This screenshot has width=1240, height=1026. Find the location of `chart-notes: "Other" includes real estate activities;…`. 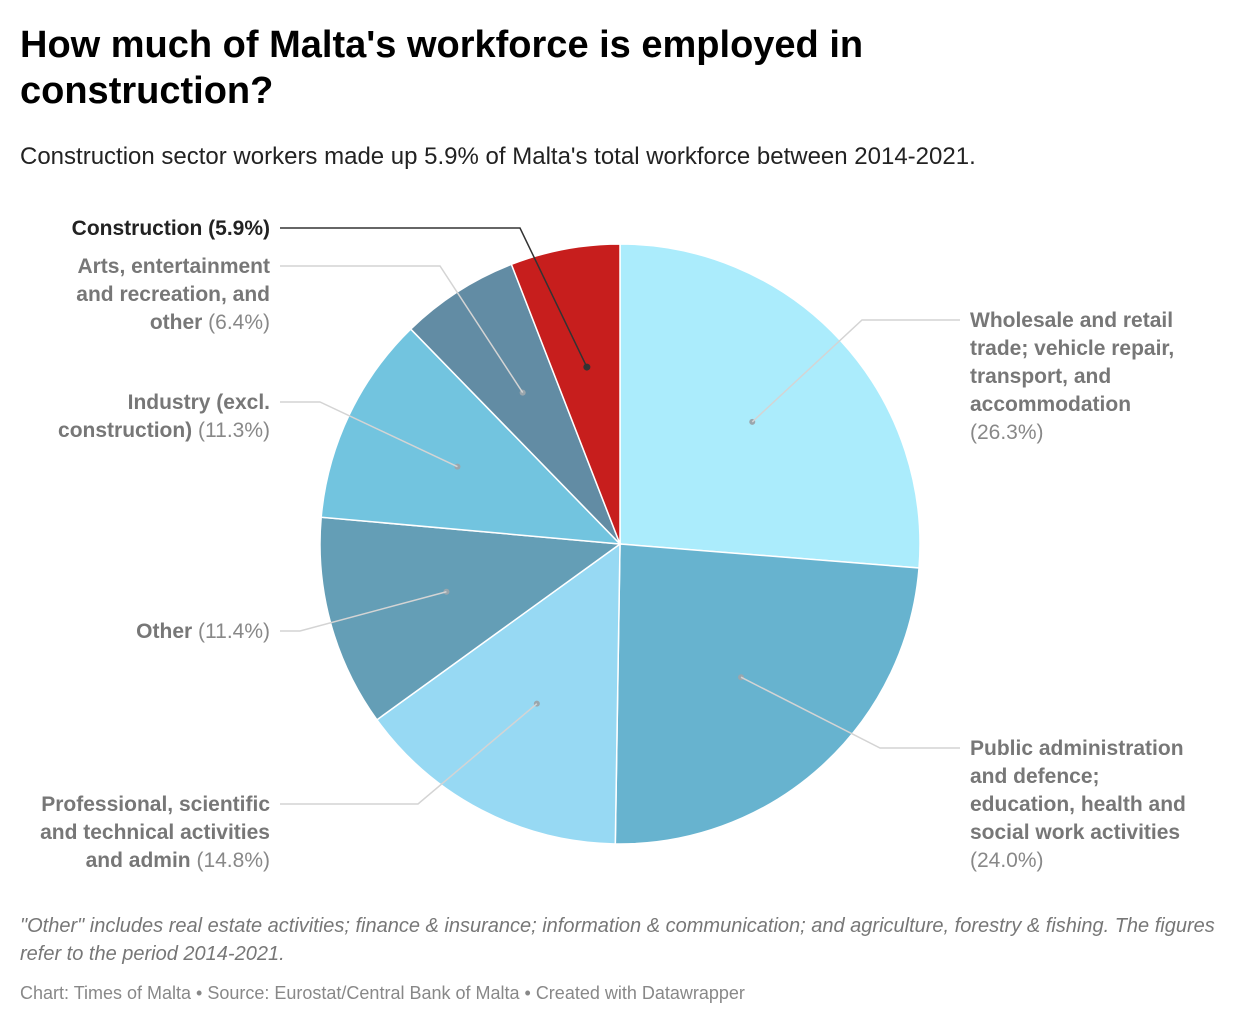

chart-notes: "Other" includes real estate activities;… is located at coordinates (617, 940).